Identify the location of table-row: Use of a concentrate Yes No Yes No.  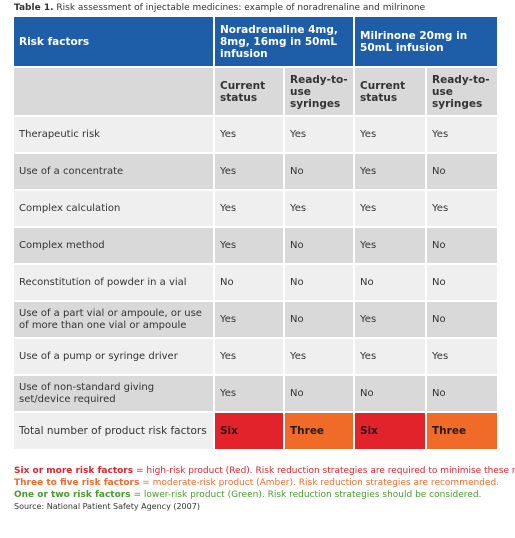
(256, 170).